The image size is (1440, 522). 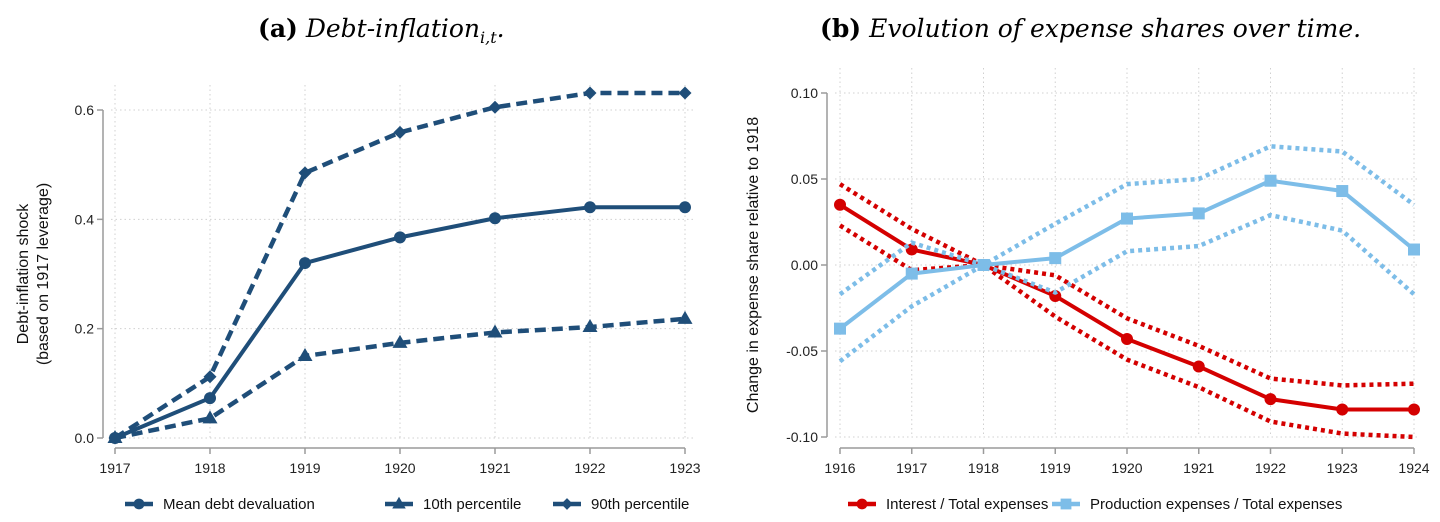 What do you see at coordinates (839, 468) in the screenshot?
I see `chart-b-x-tick-label: 1916` at bounding box center [839, 468].